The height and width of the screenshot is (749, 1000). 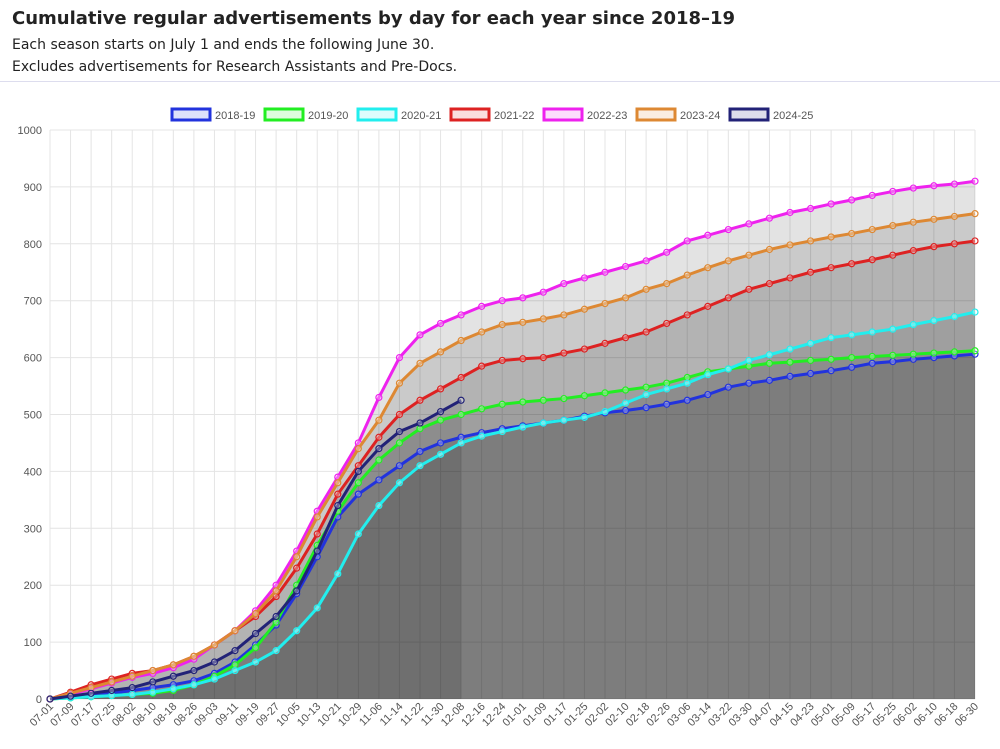 What do you see at coordinates (39, 700) in the screenshot?
I see `y-tick-label: 0` at bounding box center [39, 700].